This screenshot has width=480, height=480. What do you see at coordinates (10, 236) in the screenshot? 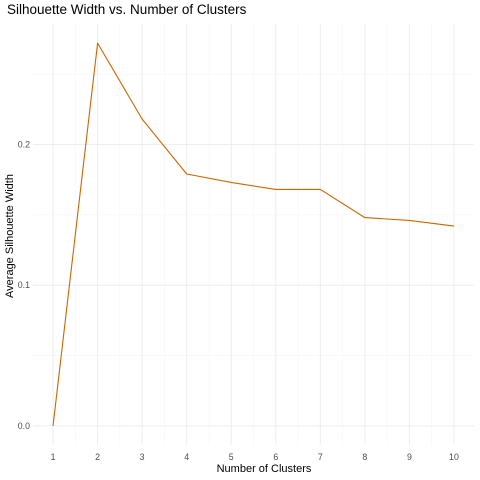
I see `y-axis-title: Average Silhouette Width` at bounding box center [10, 236].